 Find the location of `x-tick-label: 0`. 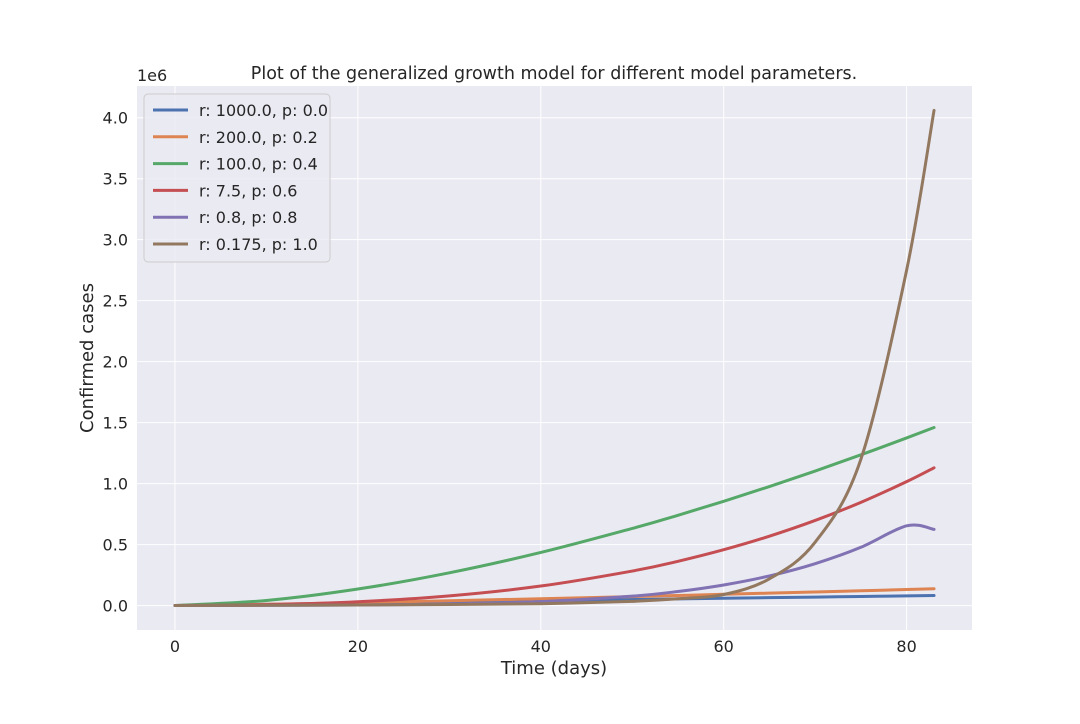

x-tick-label: 0 is located at coordinates (175, 646).